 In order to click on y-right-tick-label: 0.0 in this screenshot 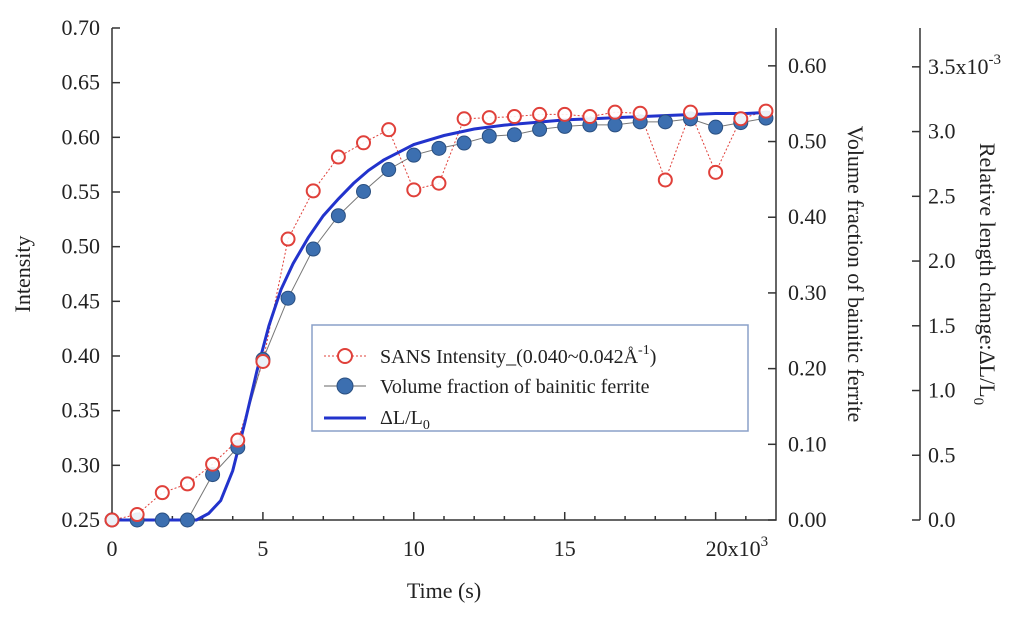, I will do `click(942, 519)`.